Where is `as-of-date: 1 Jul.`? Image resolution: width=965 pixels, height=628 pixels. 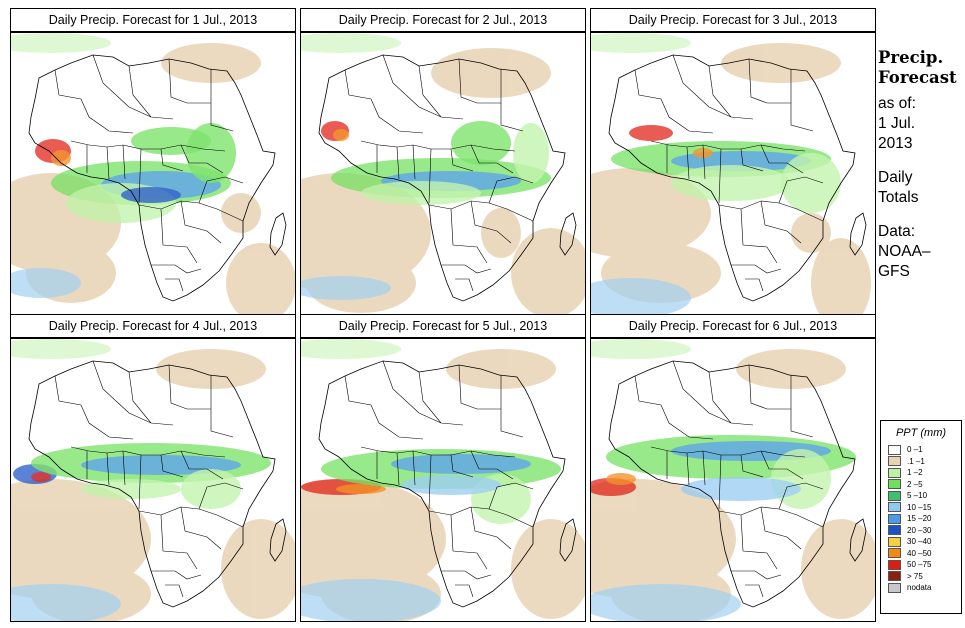 as-of-date: 1 Jul. is located at coordinates (897, 123).